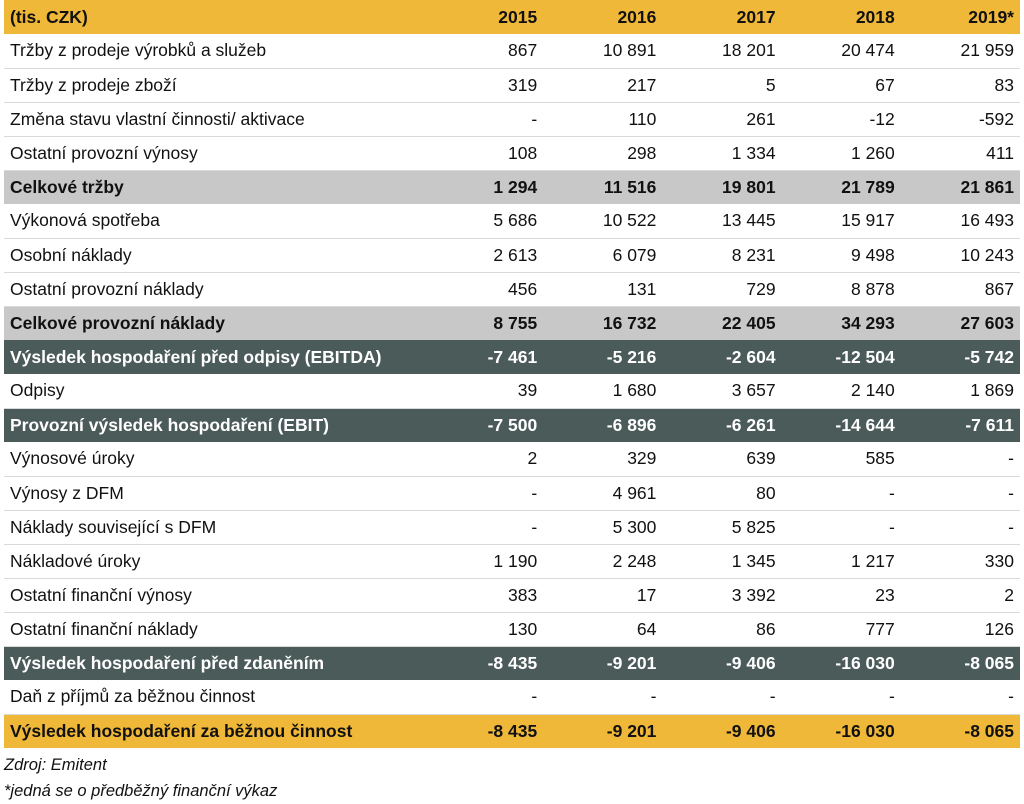  Describe the element at coordinates (841, 119) in the screenshot. I see `row-value: -12` at that location.